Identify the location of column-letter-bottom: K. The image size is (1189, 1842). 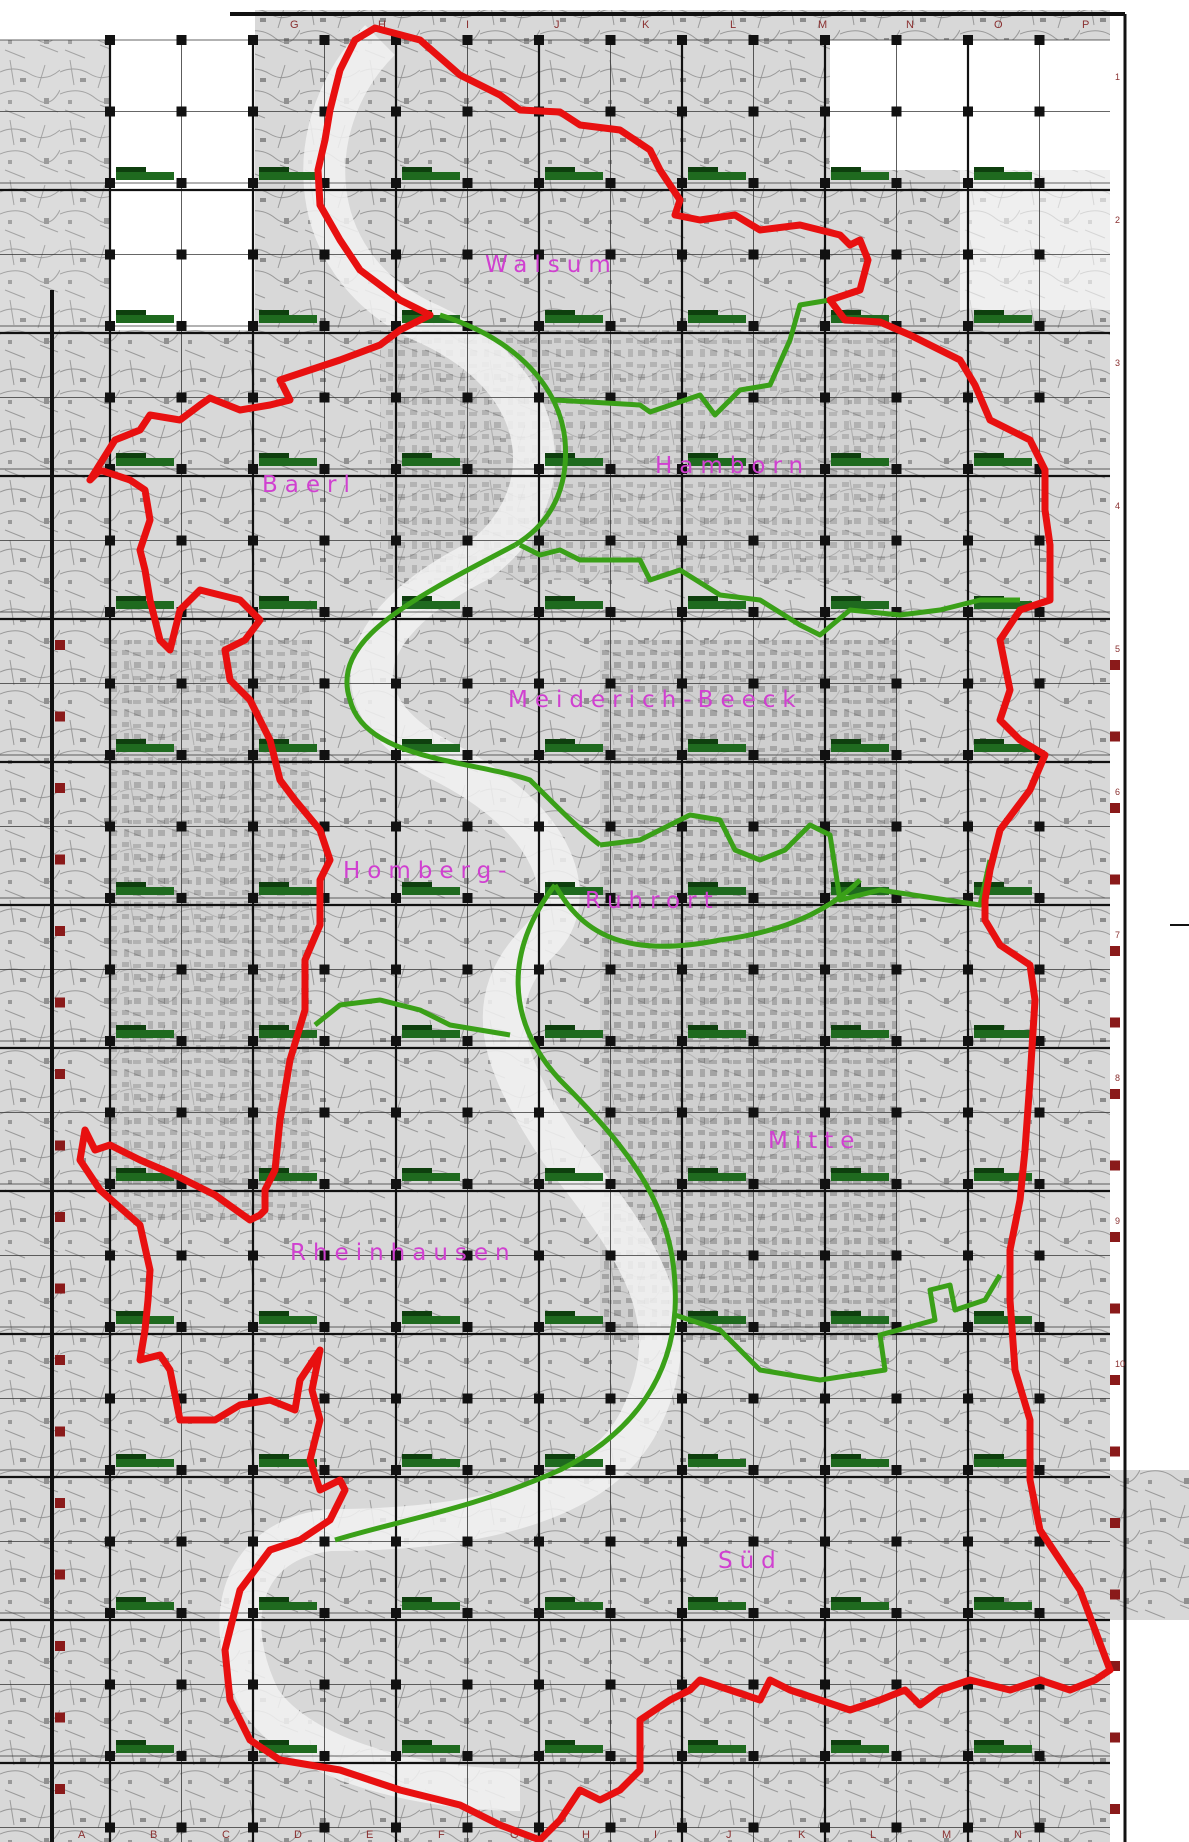
(802, 1835).